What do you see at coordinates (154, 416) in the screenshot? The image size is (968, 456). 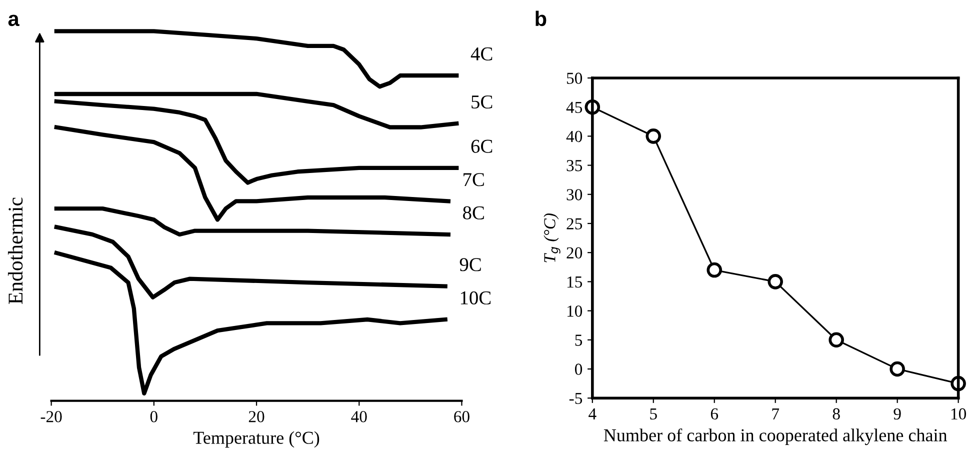 I see `x-tick-label: 0` at bounding box center [154, 416].